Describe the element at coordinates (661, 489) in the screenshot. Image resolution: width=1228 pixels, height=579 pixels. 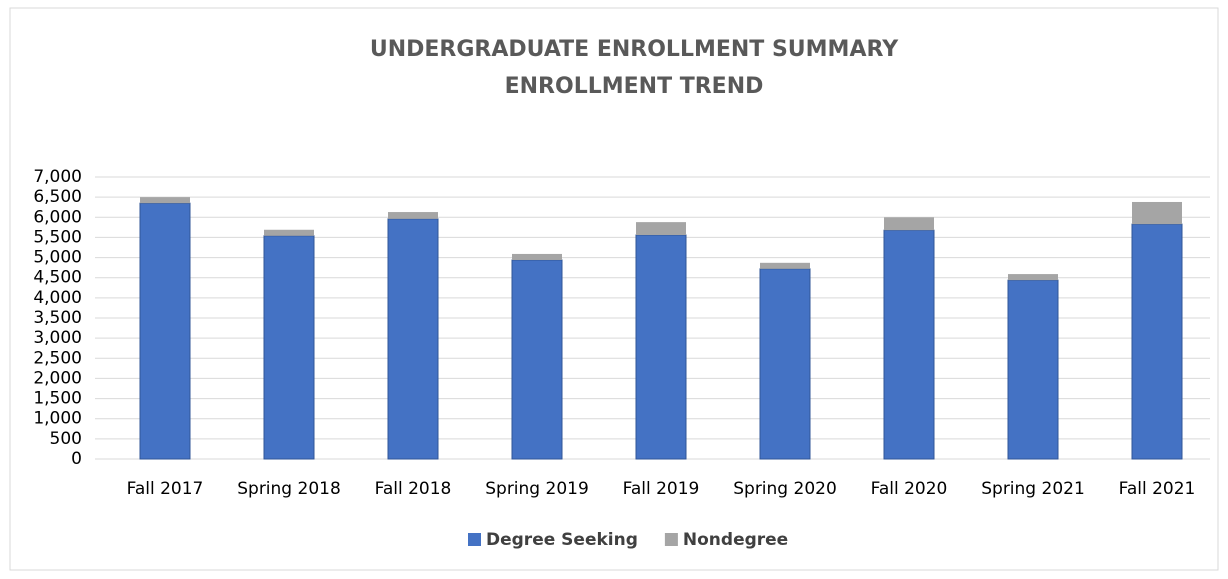
I see `x-tick-label: Fall 2019` at that location.